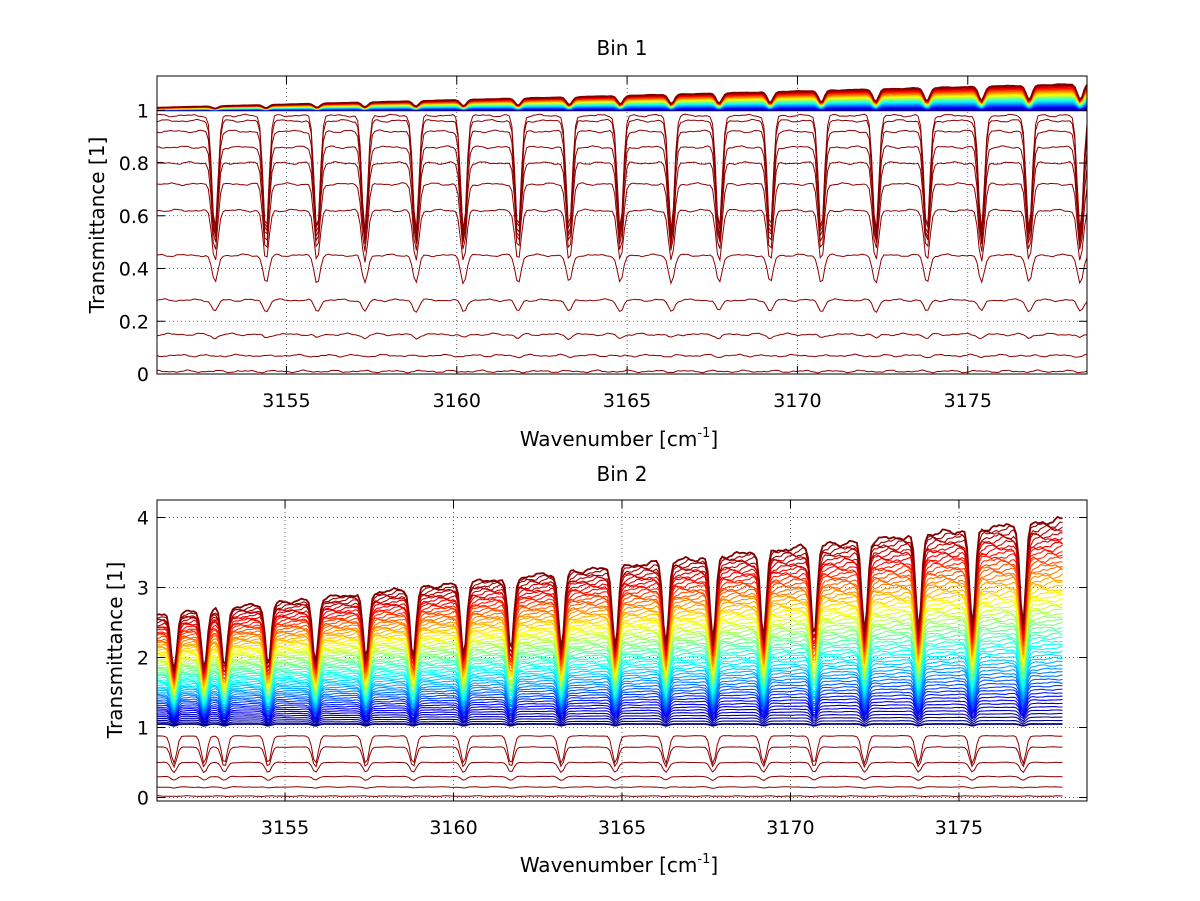  I want to click on y-tick-label: 4, so click(143, 519).